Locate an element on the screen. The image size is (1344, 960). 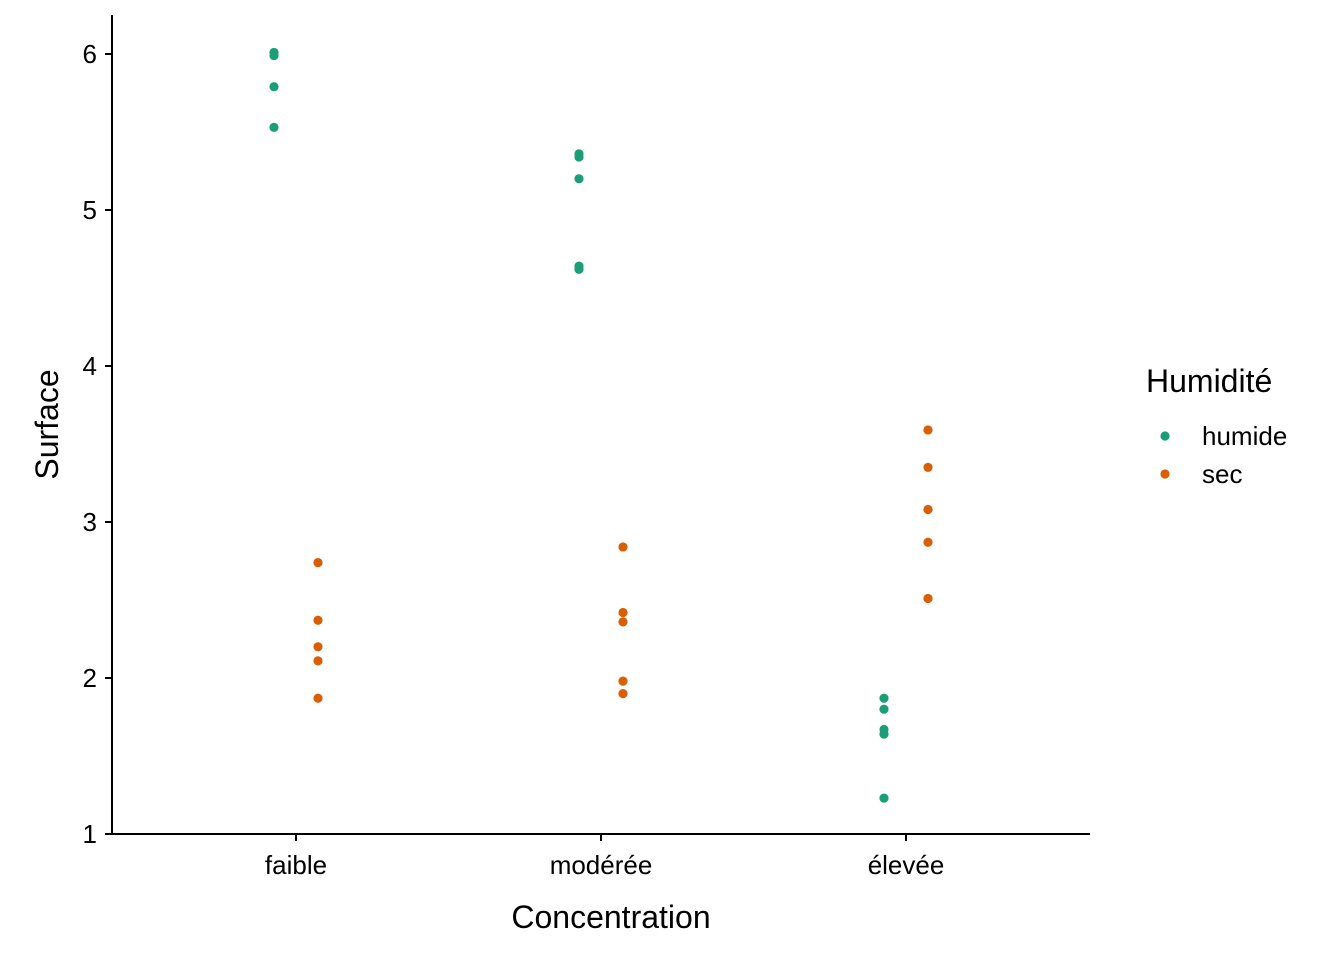
y-tick-label: 6 is located at coordinates (90, 54).